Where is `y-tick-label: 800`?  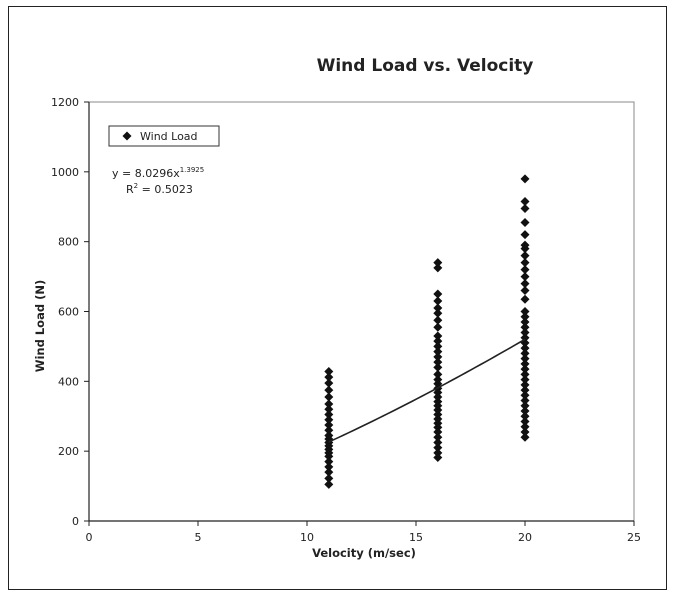 y-tick-label: 800 is located at coordinates (68, 242).